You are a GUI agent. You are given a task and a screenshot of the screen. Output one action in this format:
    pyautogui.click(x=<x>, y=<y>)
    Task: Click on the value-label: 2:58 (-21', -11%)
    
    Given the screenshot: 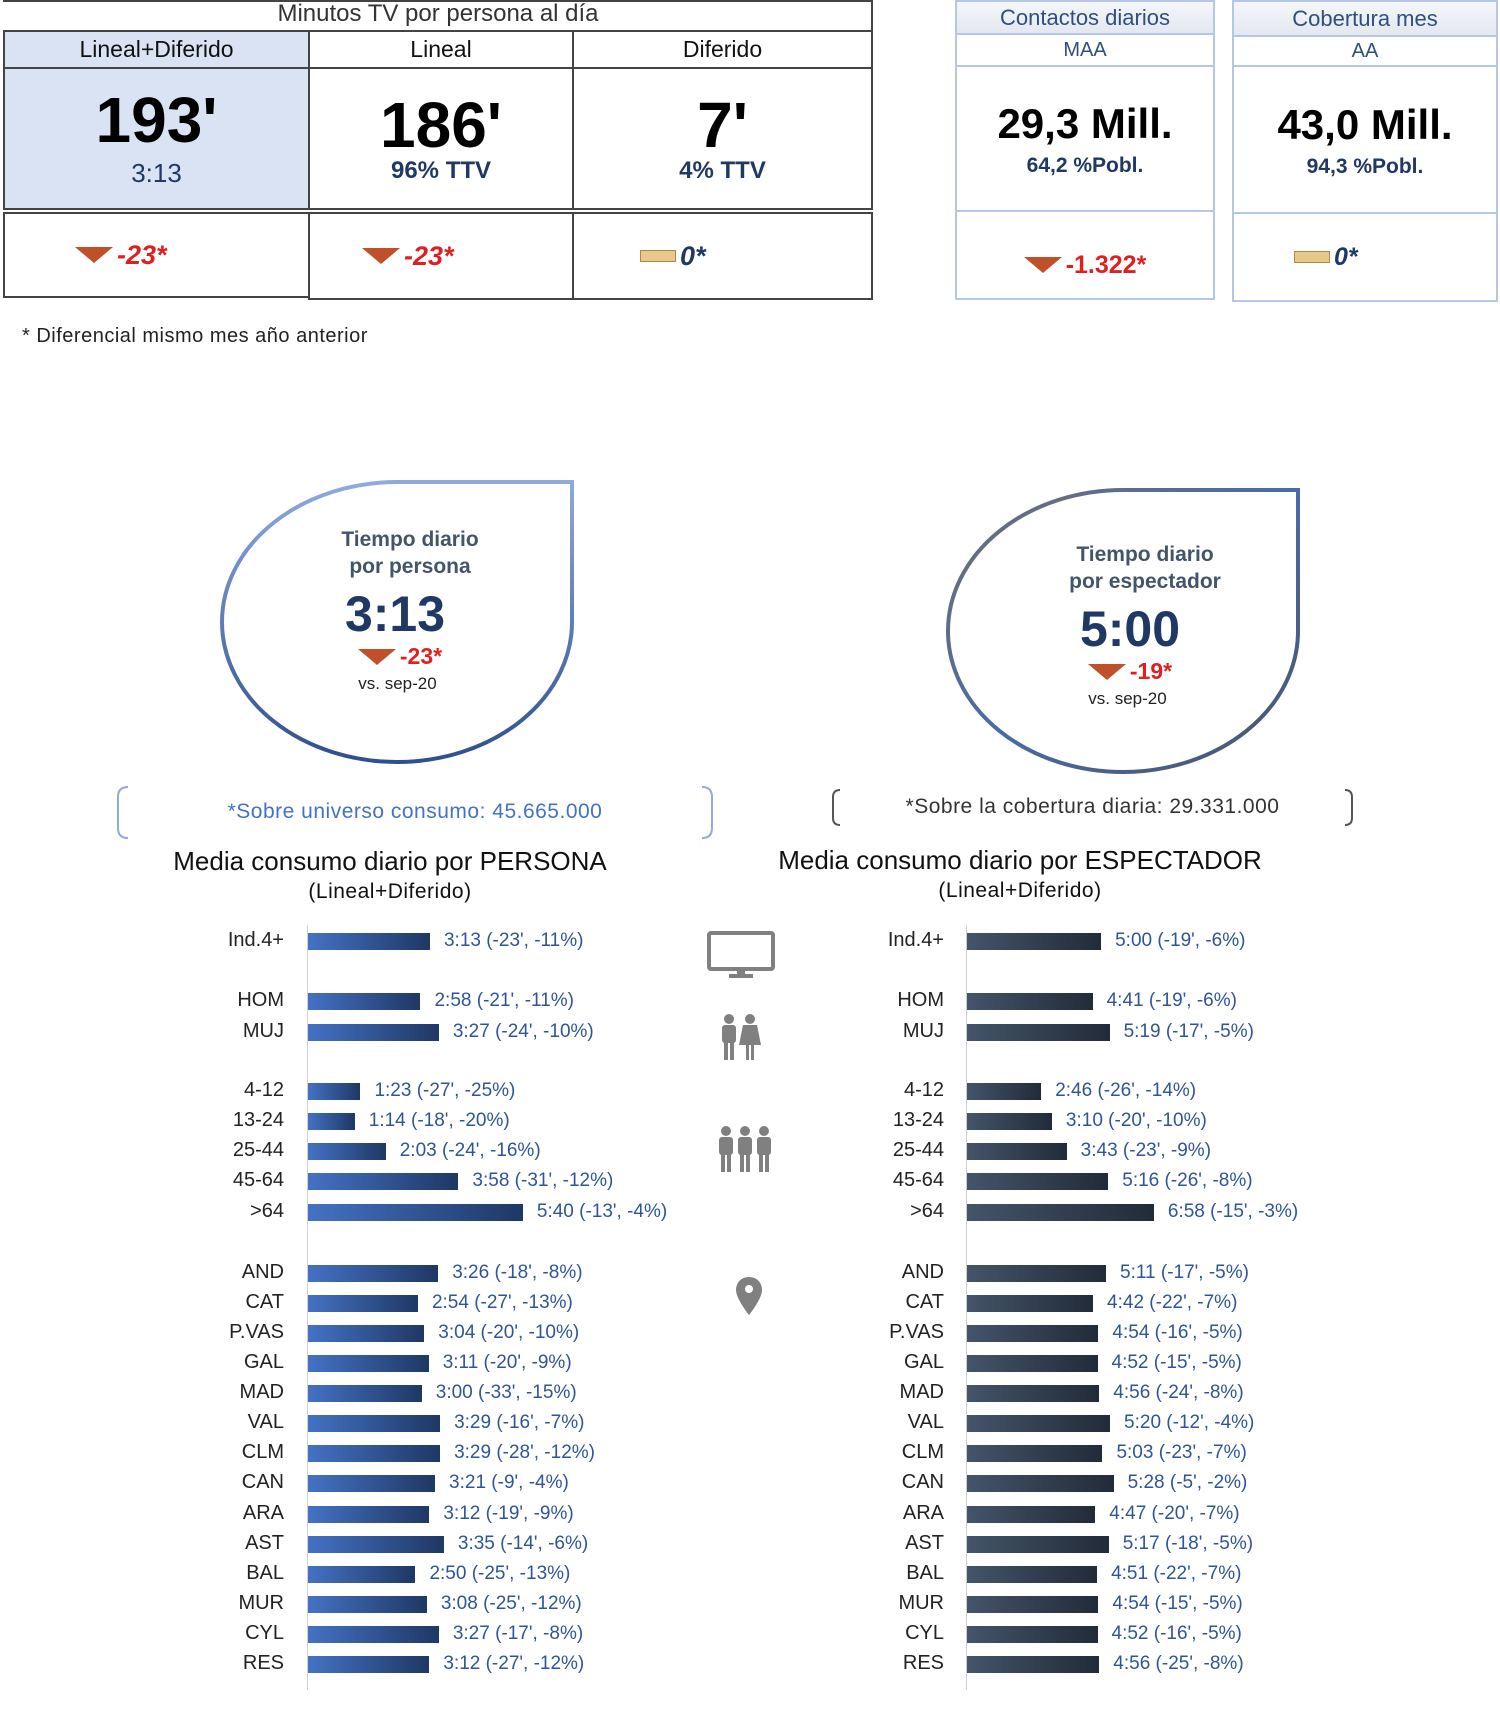 What is the action you would take?
    pyautogui.click(x=504, y=1000)
    